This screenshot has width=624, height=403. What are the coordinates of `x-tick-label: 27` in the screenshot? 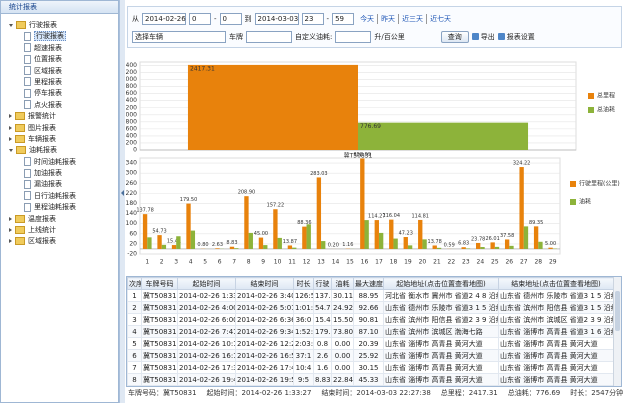 It's located at (524, 262).